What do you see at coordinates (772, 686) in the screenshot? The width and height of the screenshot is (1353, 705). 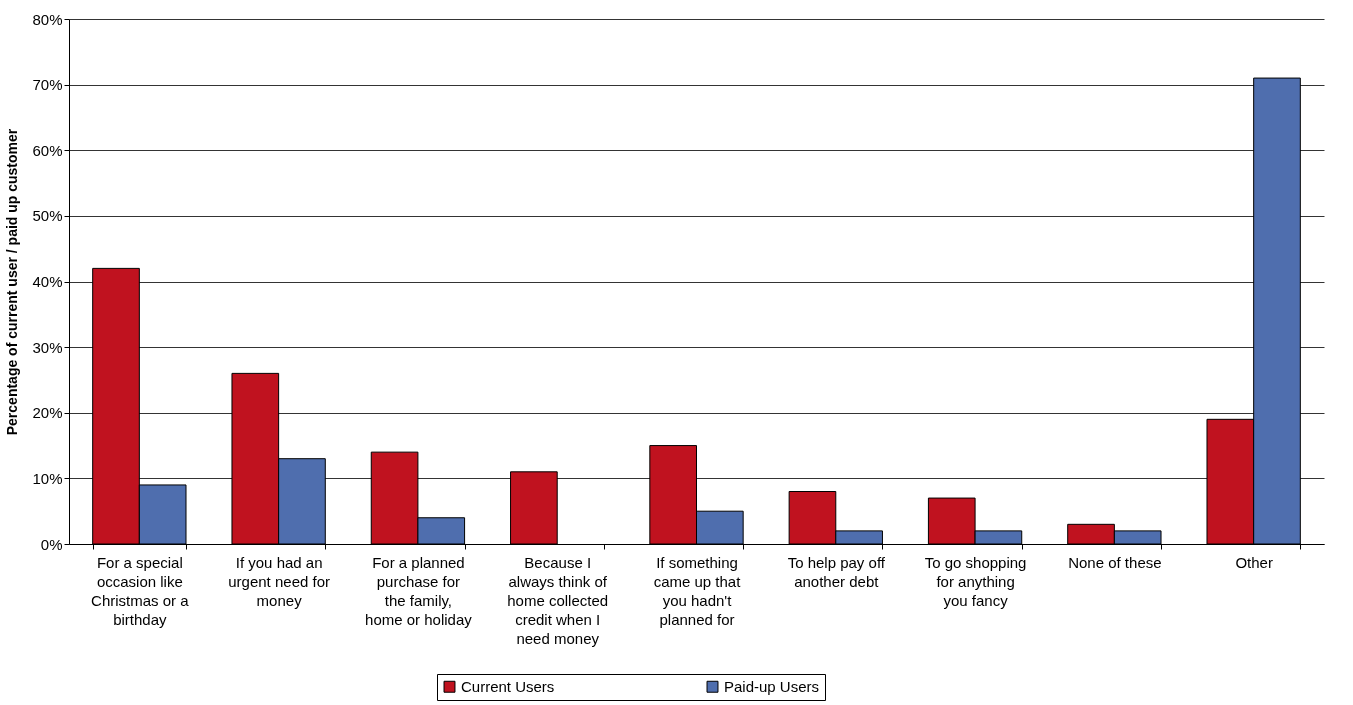 I see `legend-label: Paid-up Users` at bounding box center [772, 686].